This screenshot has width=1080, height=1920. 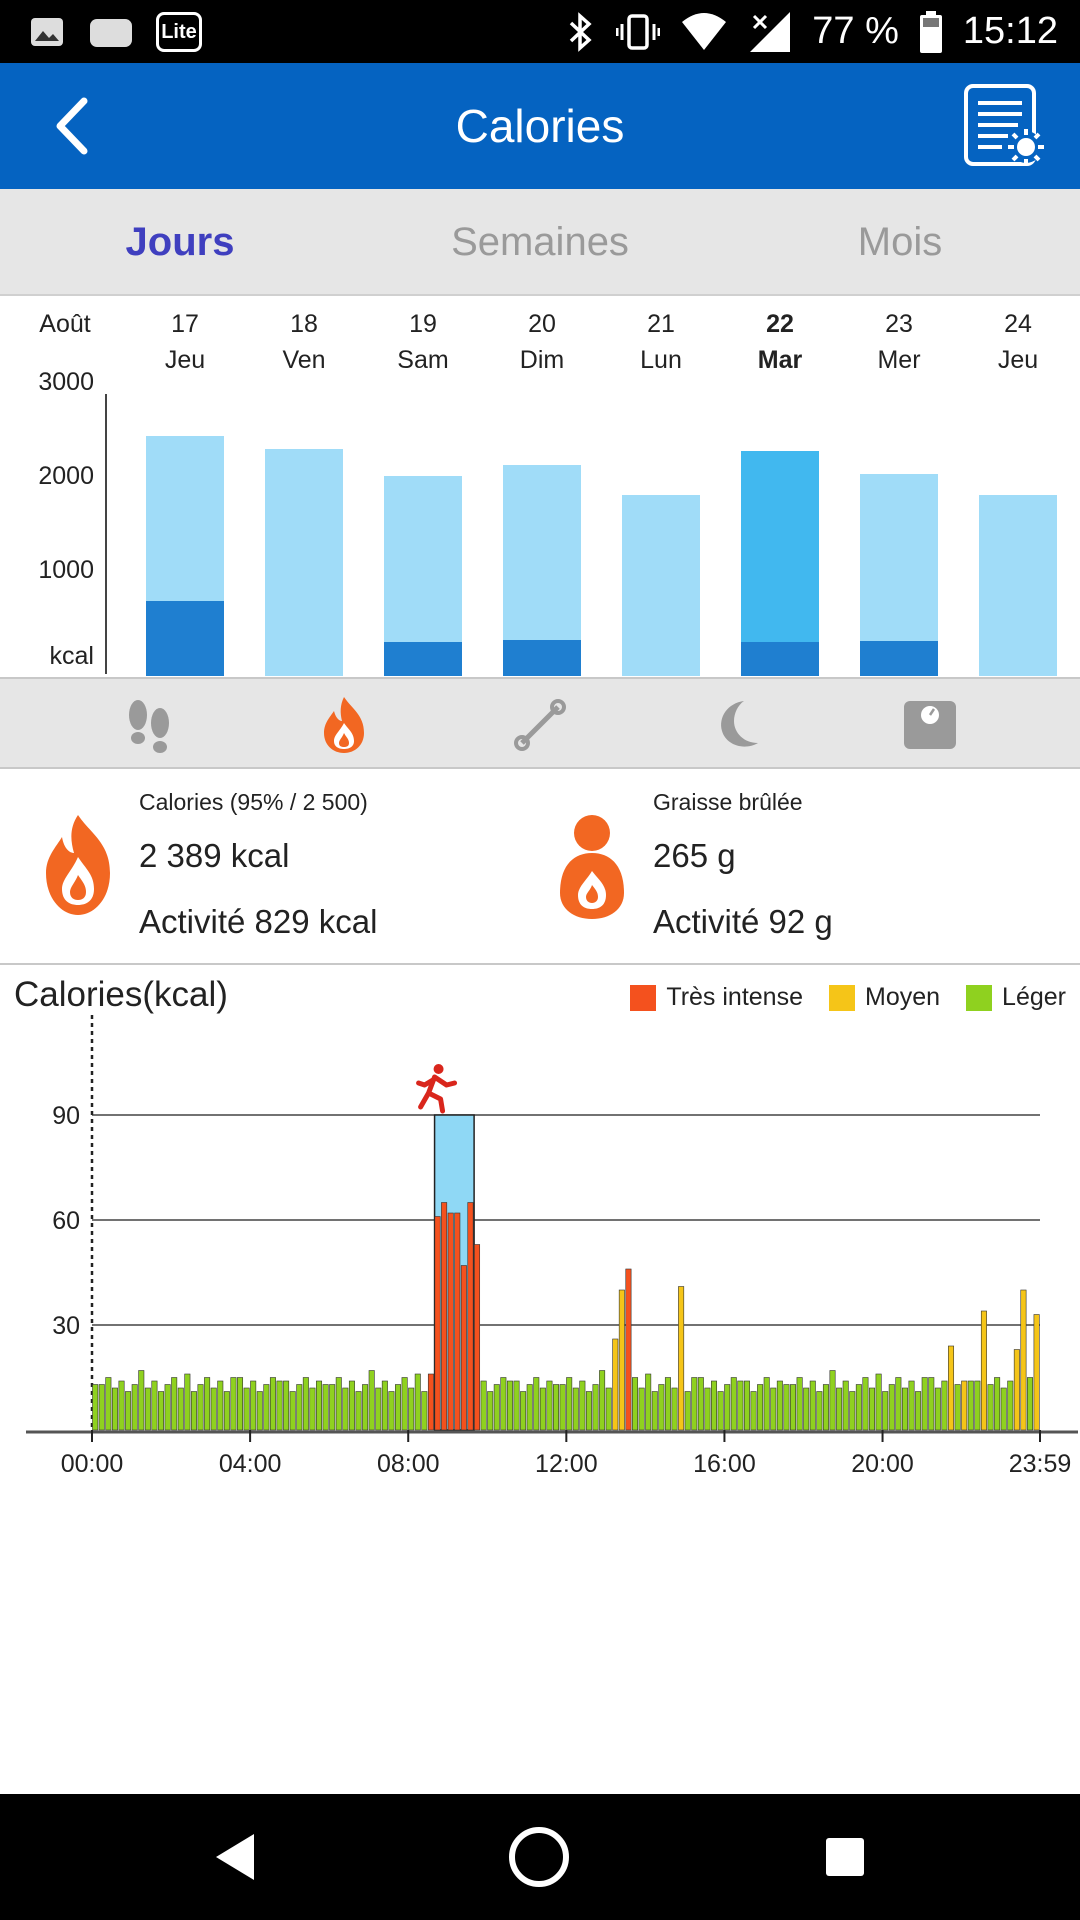 I want to click on day-date: 17, so click(x=185, y=324).